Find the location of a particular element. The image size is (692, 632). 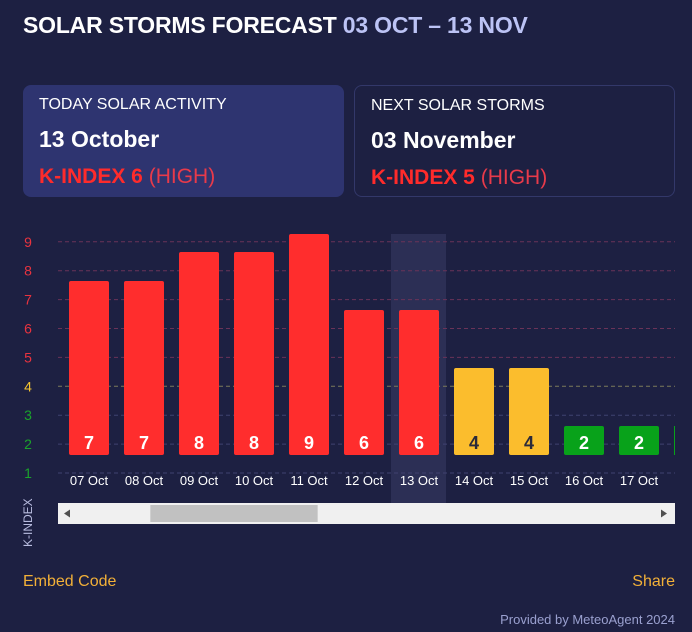

x-tick-label: 17 Oct is located at coordinates (639, 480).